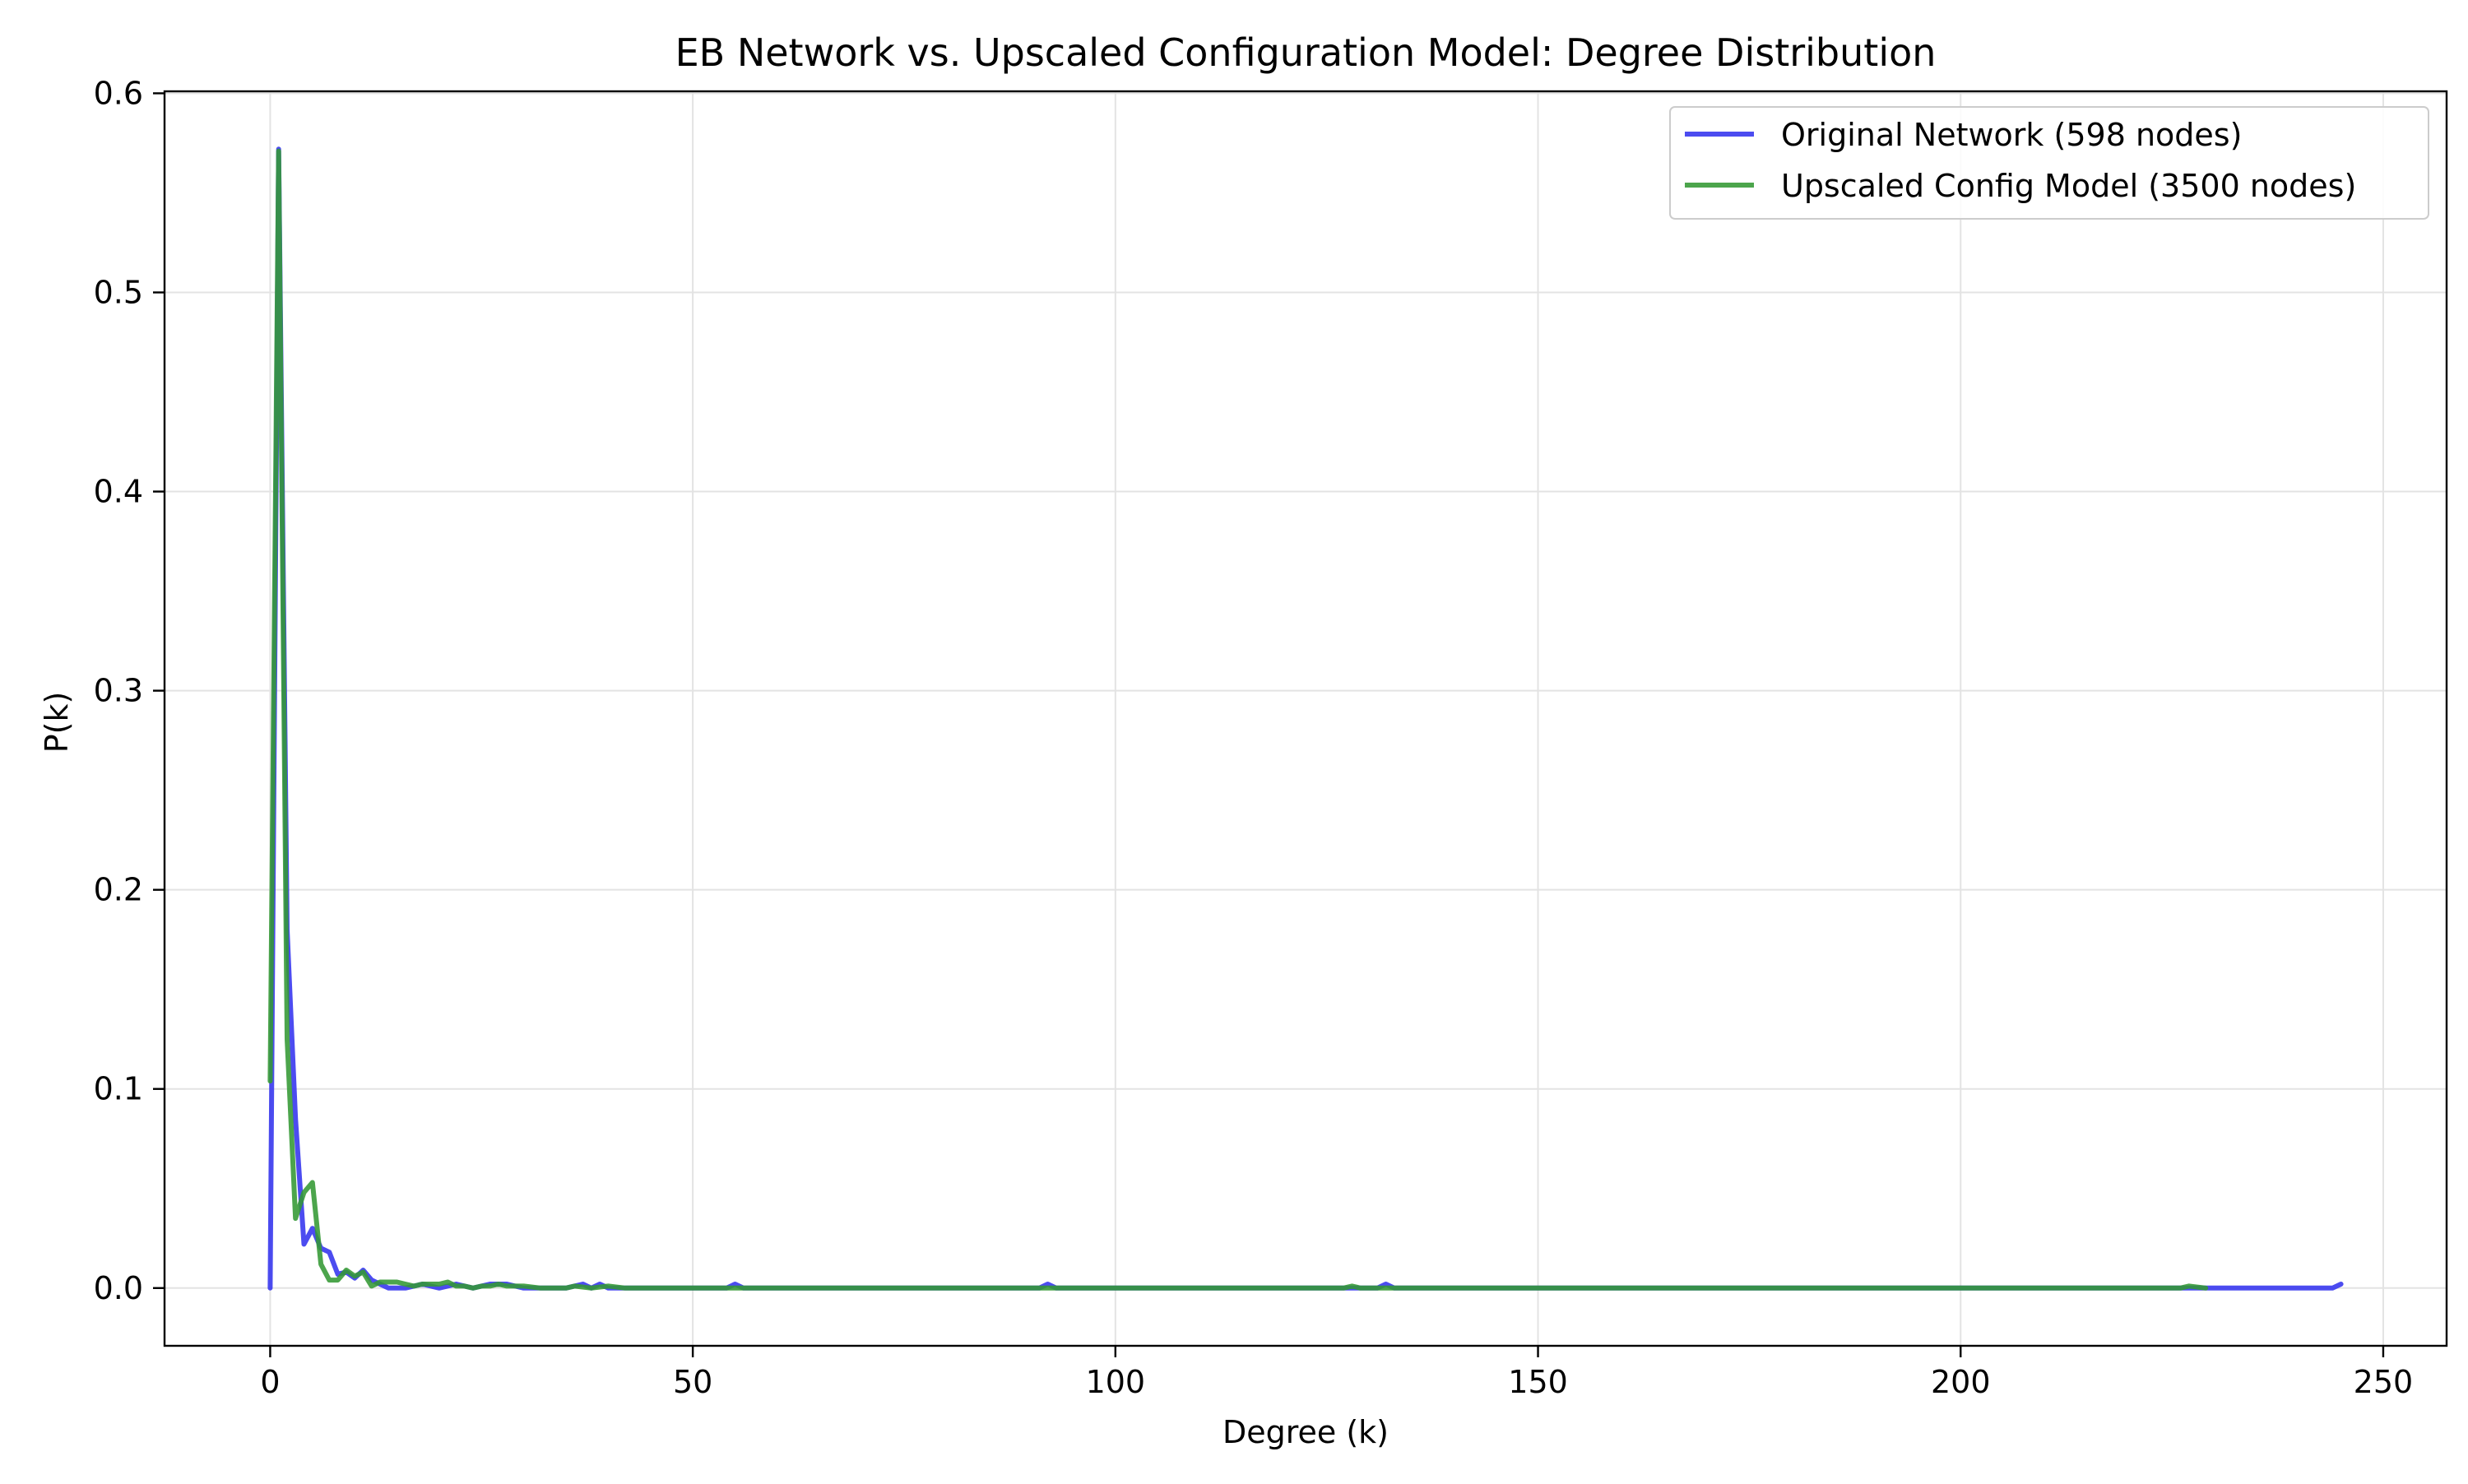 The image size is (2468, 1484). What do you see at coordinates (270, 1382) in the screenshot?
I see `x-tick-label: 0` at bounding box center [270, 1382].